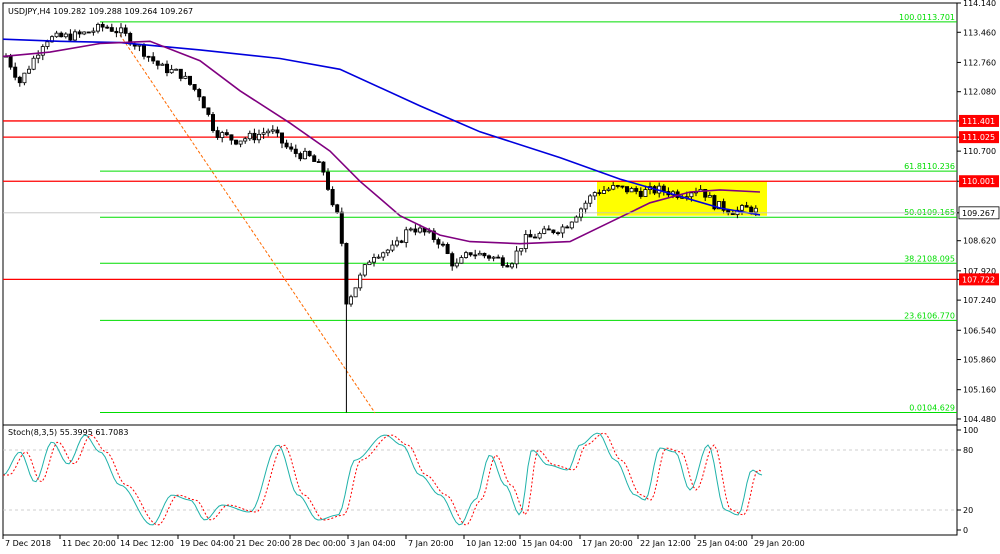 The width and height of the screenshot is (1000, 554). Describe the element at coordinates (929, 315) in the screenshot. I see `fib-label-4: 23.6106.770` at that location.